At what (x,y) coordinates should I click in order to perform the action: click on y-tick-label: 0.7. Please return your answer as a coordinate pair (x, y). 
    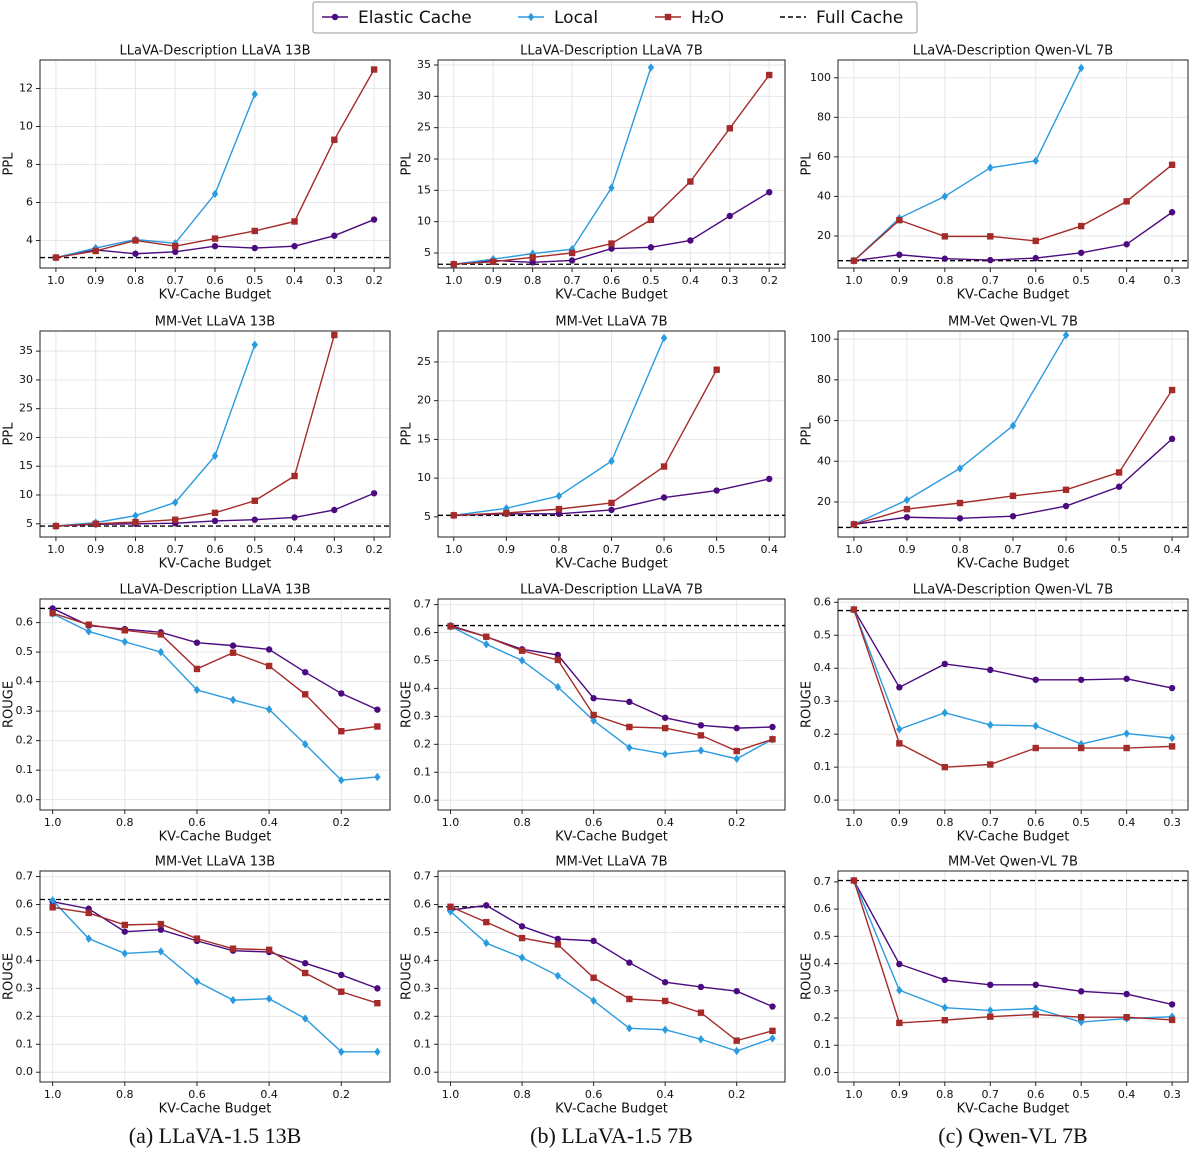
    Looking at the image, I should click on (25, 876).